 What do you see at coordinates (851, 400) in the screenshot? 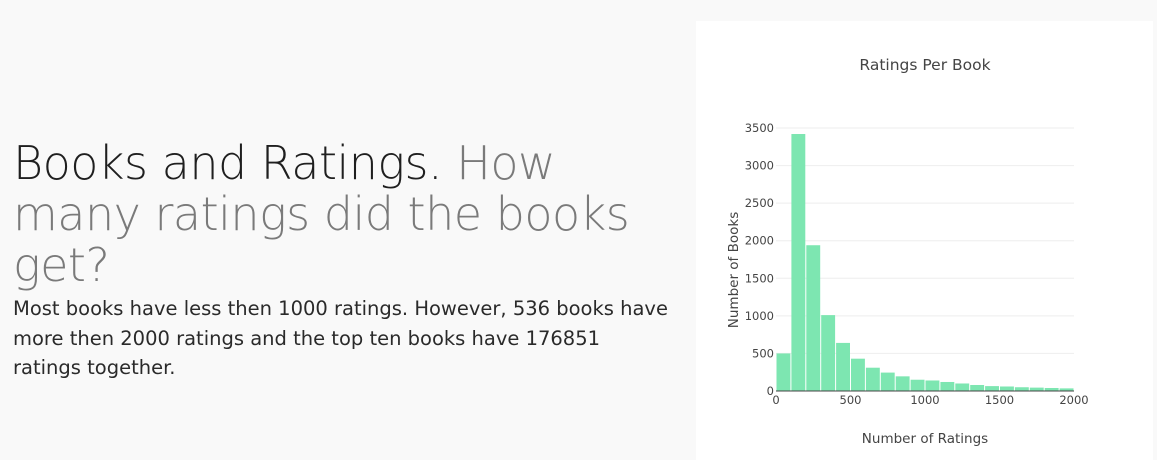
I see `x-tick-label: 500` at bounding box center [851, 400].